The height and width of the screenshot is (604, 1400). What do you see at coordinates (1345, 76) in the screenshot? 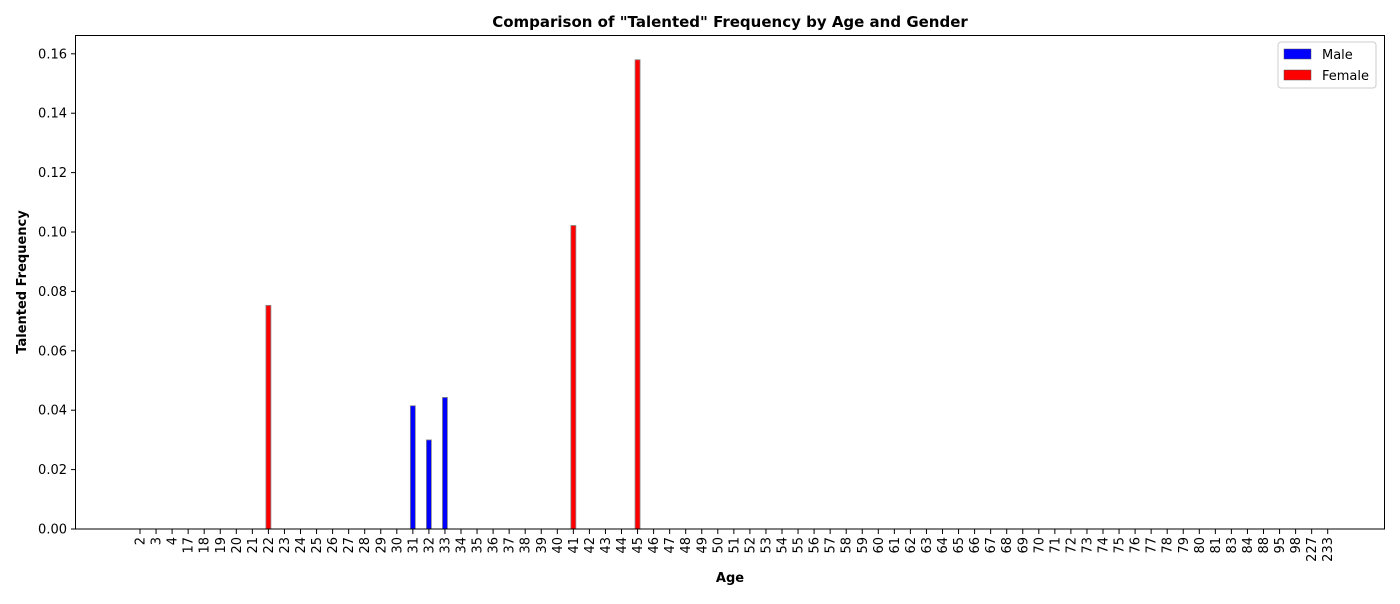
I see `legend-label-female: Female` at bounding box center [1345, 76].